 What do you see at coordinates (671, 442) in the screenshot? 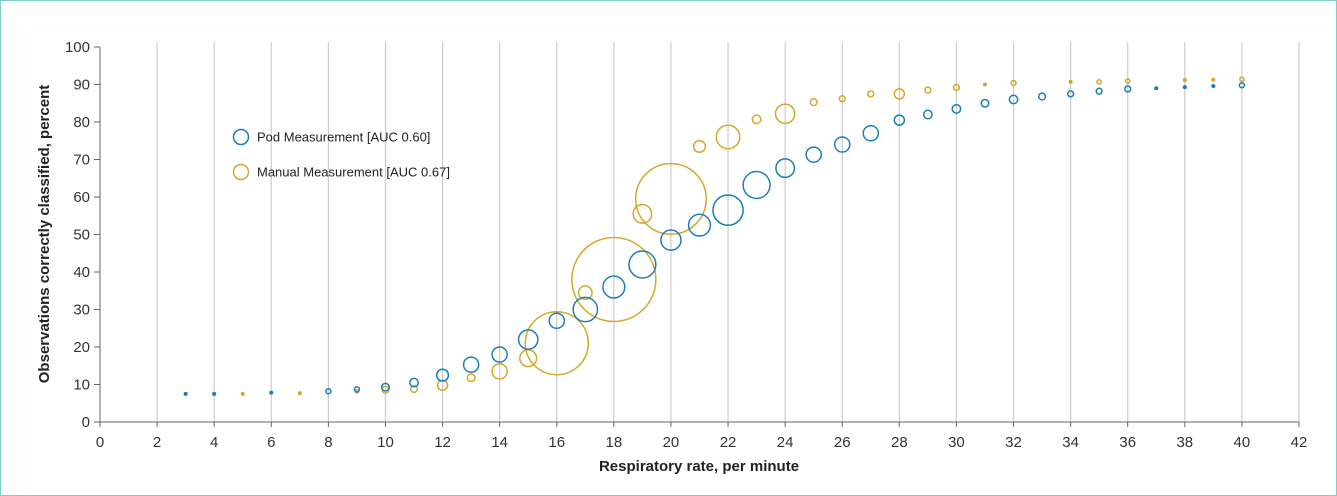
I see `x-tick-label: 20` at bounding box center [671, 442].